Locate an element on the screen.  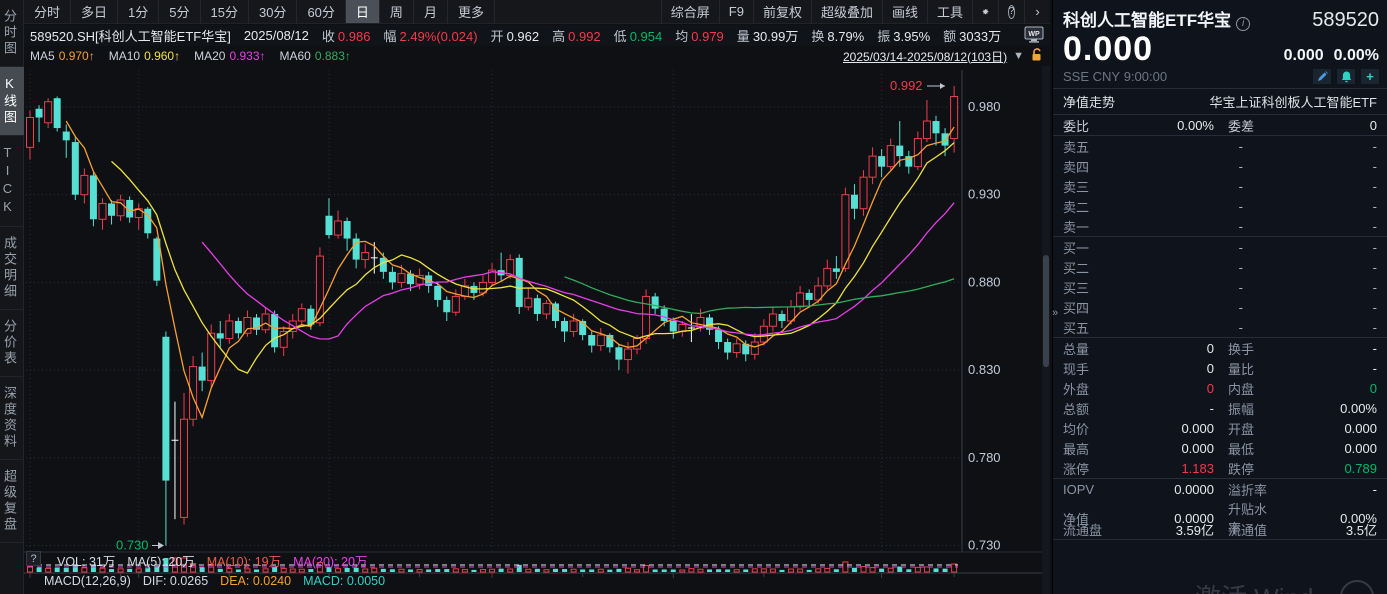
macd-legend-item: DEA: 0.0240 is located at coordinates (256, 581).